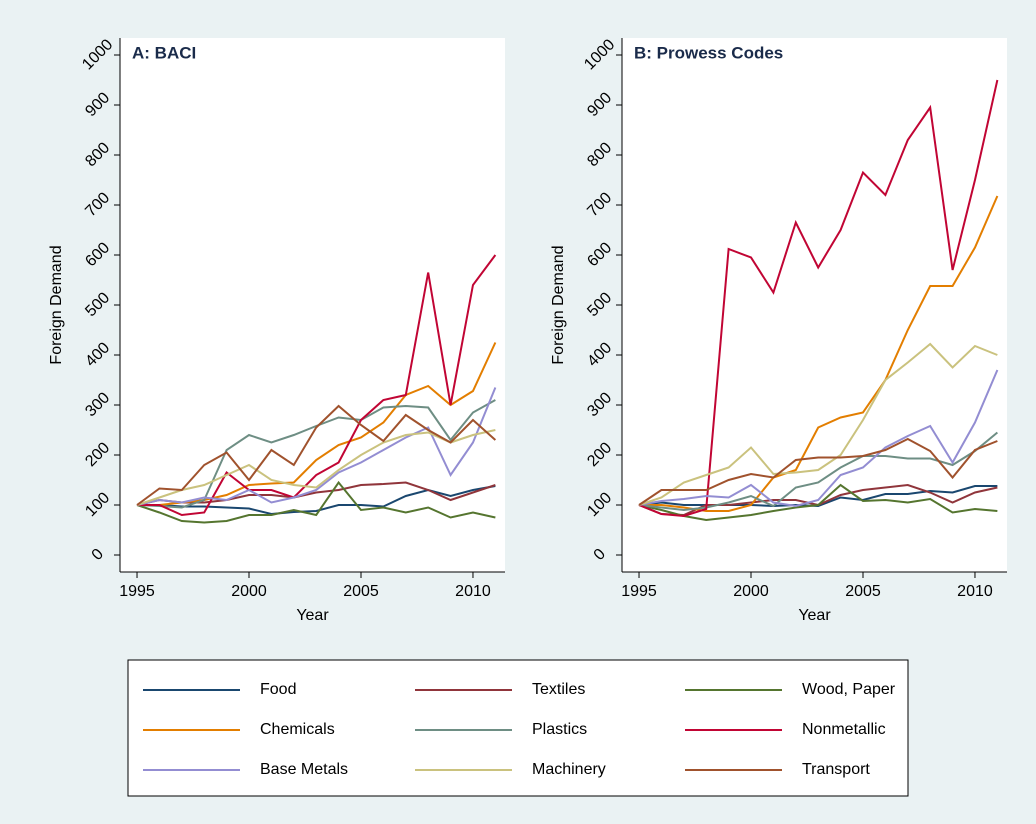 The image size is (1036, 824). What do you see at coordinates (818, 471) in the screenshot?
I see `series-line: Transport` at bounding box center [818, 471].